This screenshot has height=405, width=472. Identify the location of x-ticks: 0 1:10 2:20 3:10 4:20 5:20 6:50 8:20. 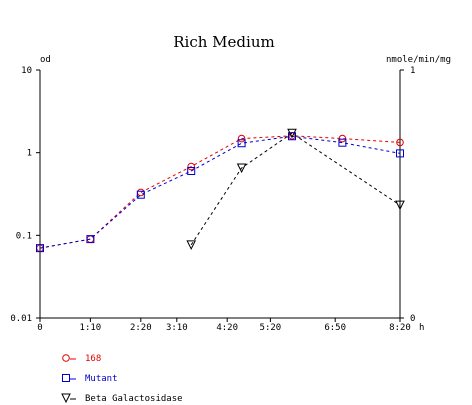
(224, 325).